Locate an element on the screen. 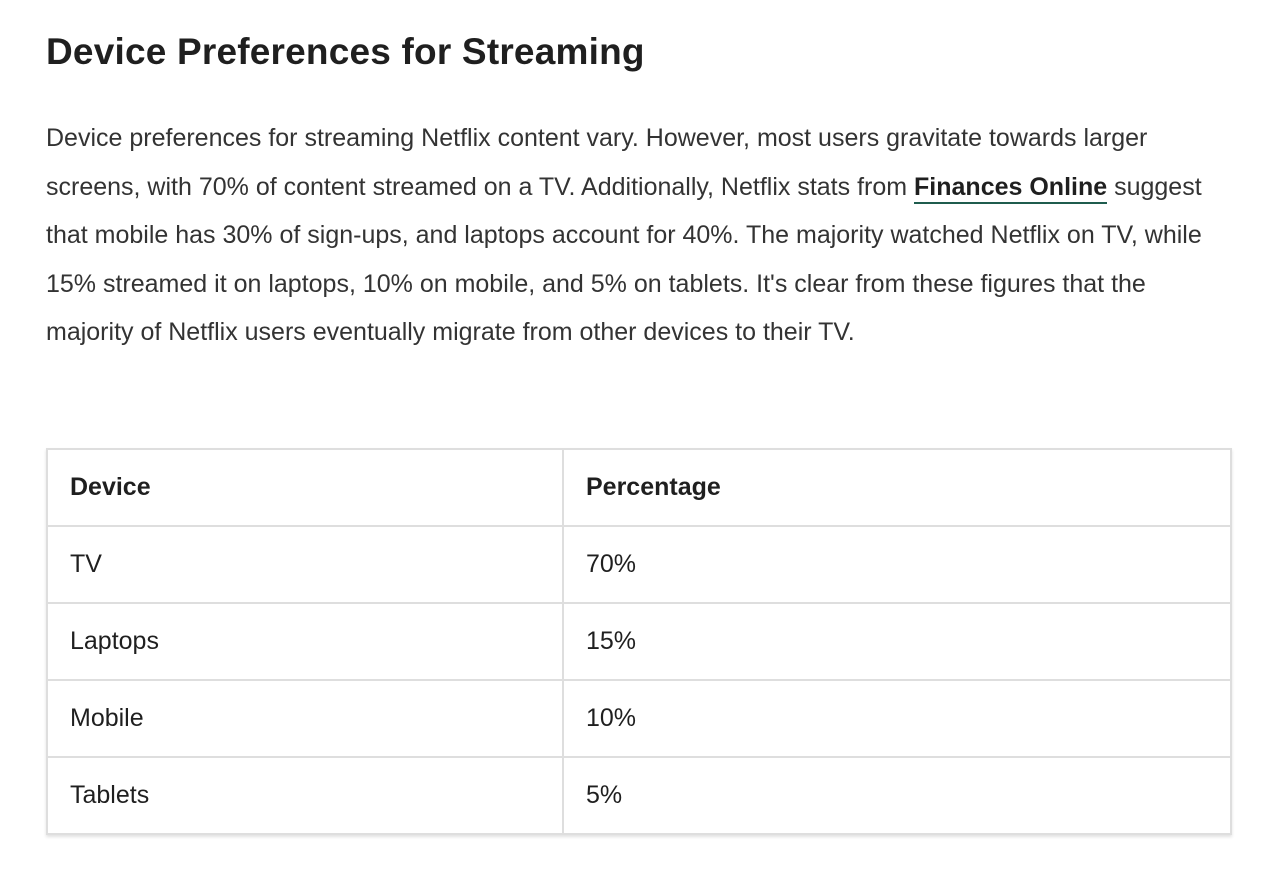 The width and height of the screenshot is (1280, 880). device-cell: Mobile is located at coordinates (305, 718).